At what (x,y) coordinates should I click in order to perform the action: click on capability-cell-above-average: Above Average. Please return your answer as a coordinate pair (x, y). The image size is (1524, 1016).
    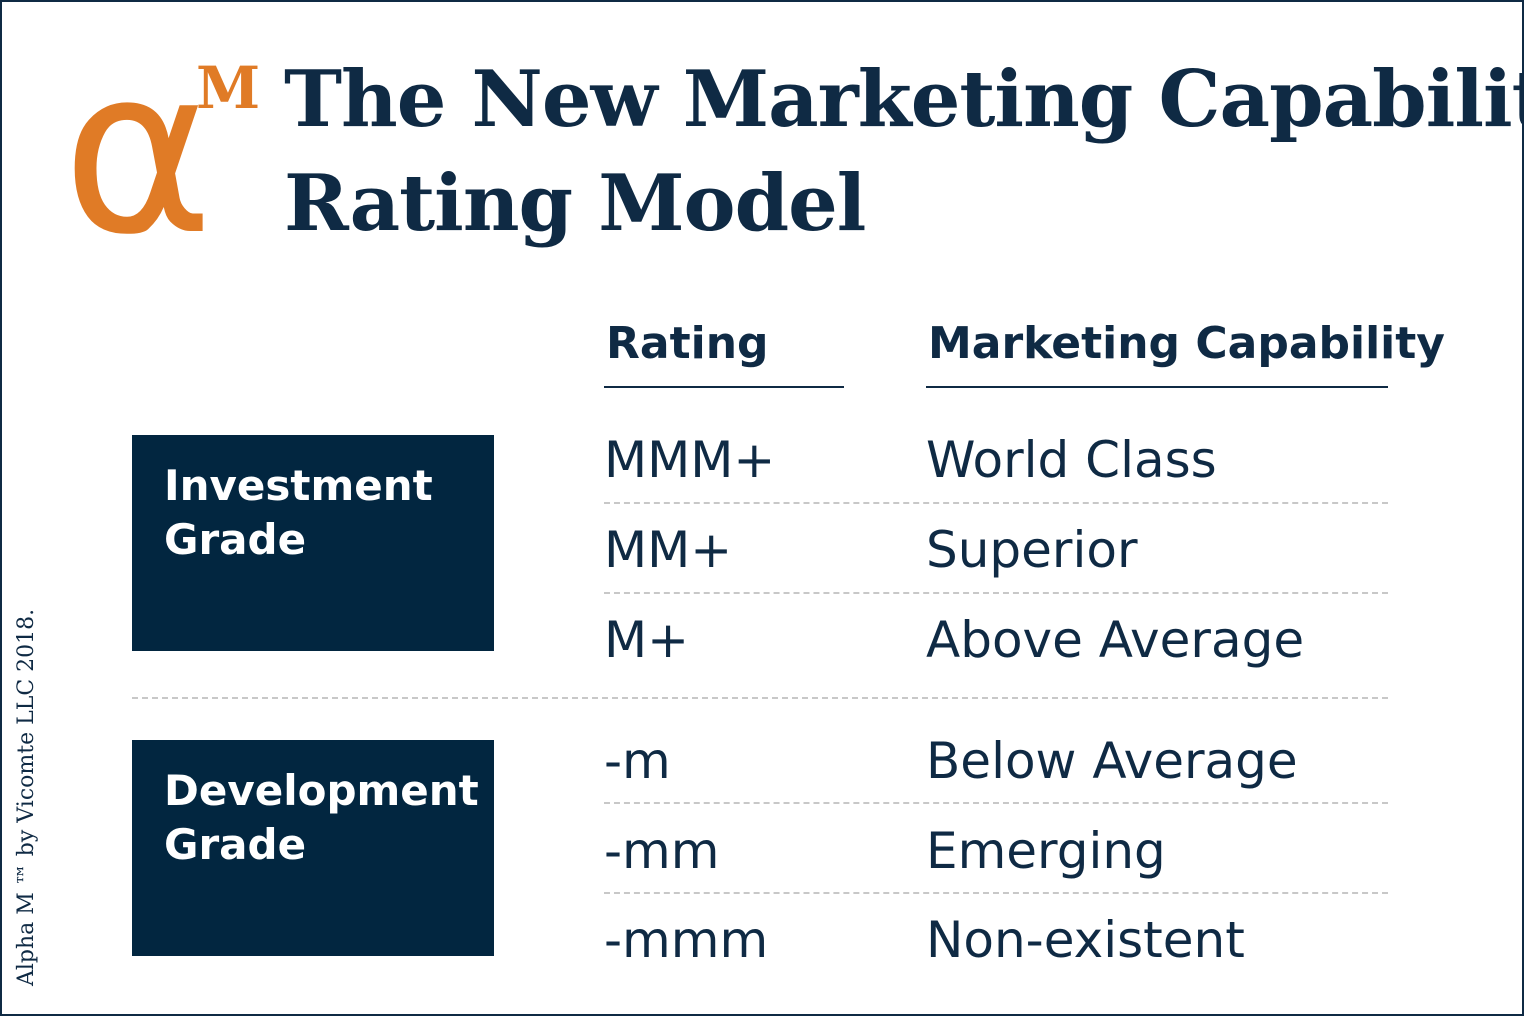
    Looking at the image, I should click on (1115, 640).